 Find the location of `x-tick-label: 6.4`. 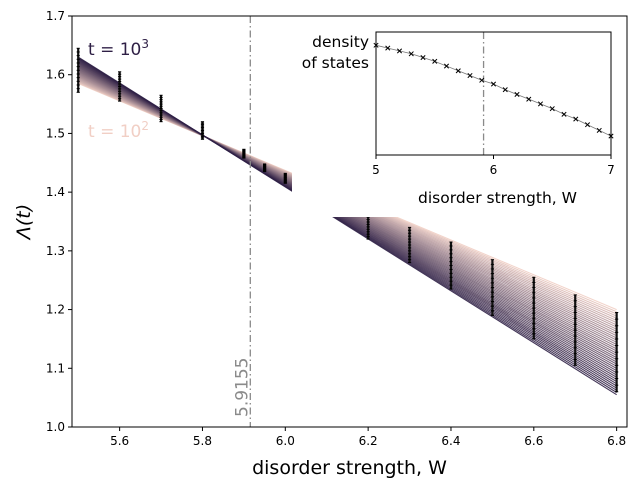

x-tick-label: 6.4 is located at coordinates (450, 441).